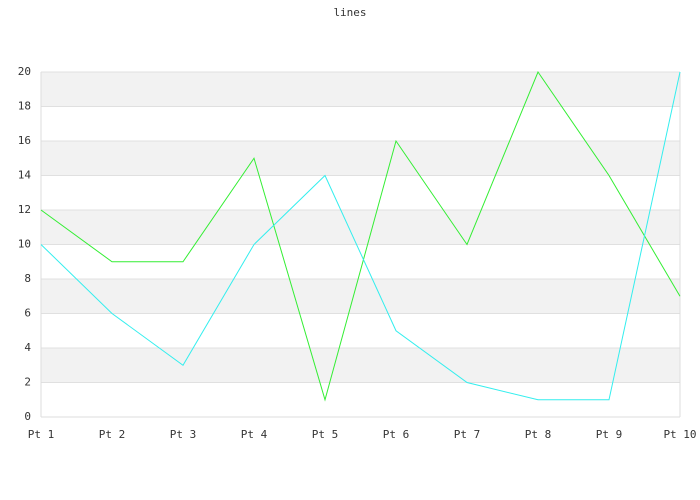  I want to click on y-tick-label: 16, so click(24, 140).